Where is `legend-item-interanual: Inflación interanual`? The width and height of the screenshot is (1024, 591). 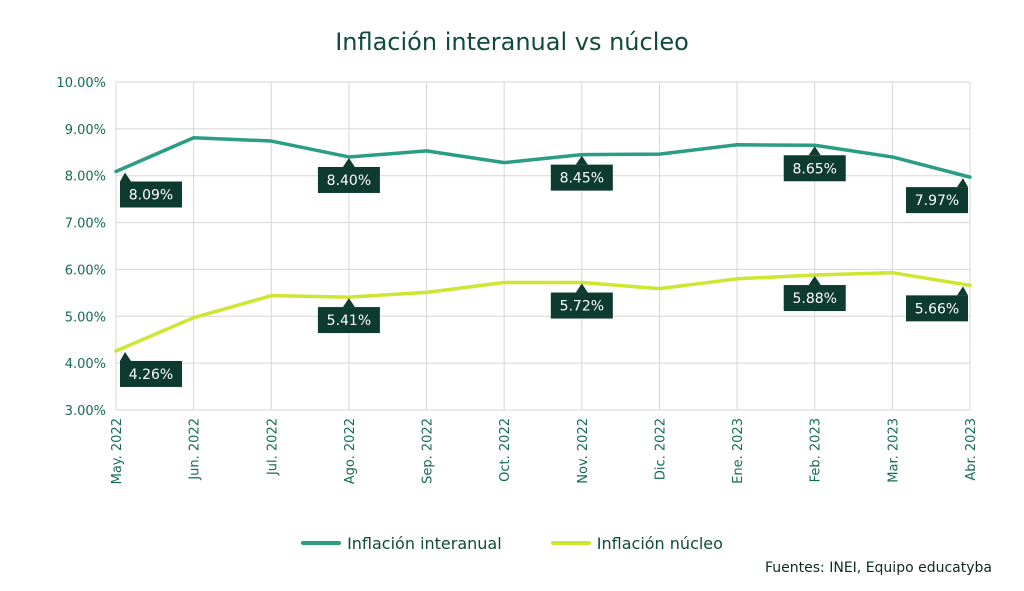 legend-item-interanual: Inflación interanual is located at coordinates (401, 543).